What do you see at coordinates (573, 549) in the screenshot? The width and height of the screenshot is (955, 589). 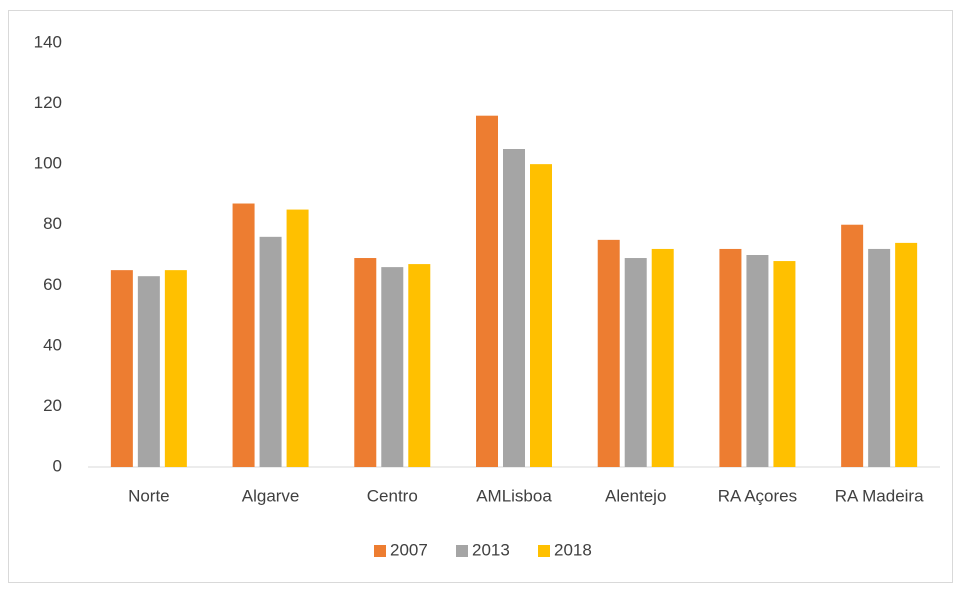 I see `legend-label: 2018` at bounding box center [573, 549].